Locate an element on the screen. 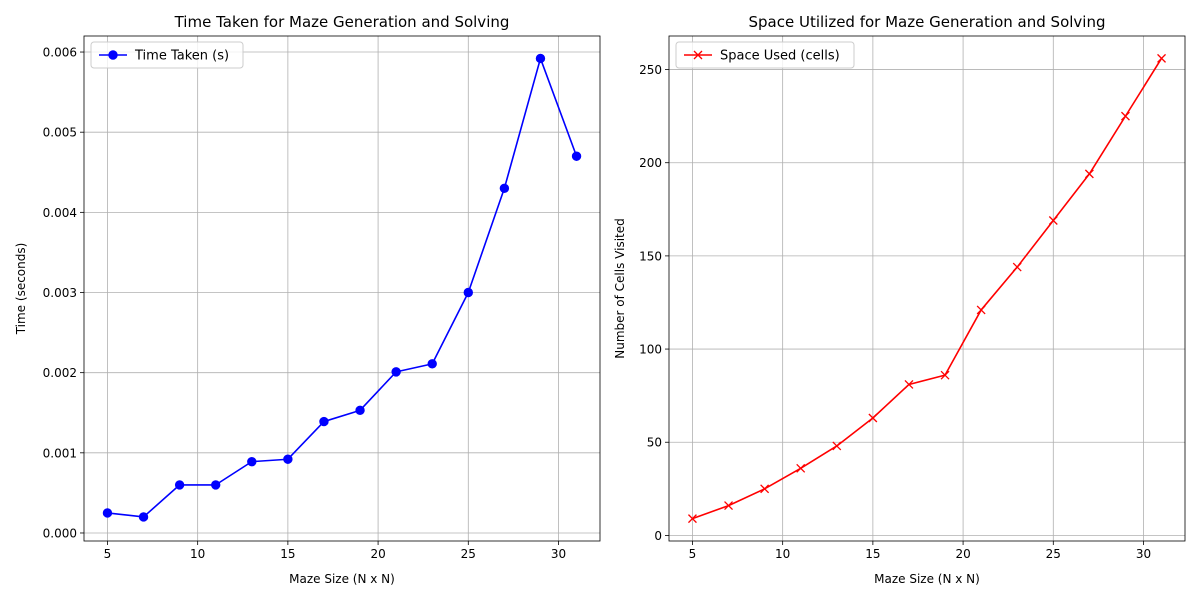 This screenshot has width=1200, height=600. time-chart-legend-label: Time Taken (s) is located at coordinates (181, 56).